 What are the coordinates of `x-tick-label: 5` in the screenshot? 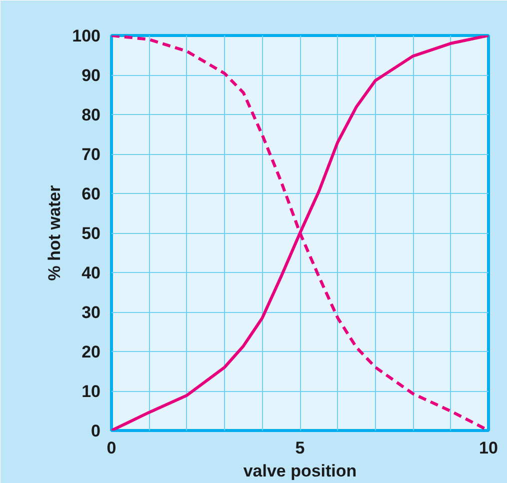 It's located at (300, 448).